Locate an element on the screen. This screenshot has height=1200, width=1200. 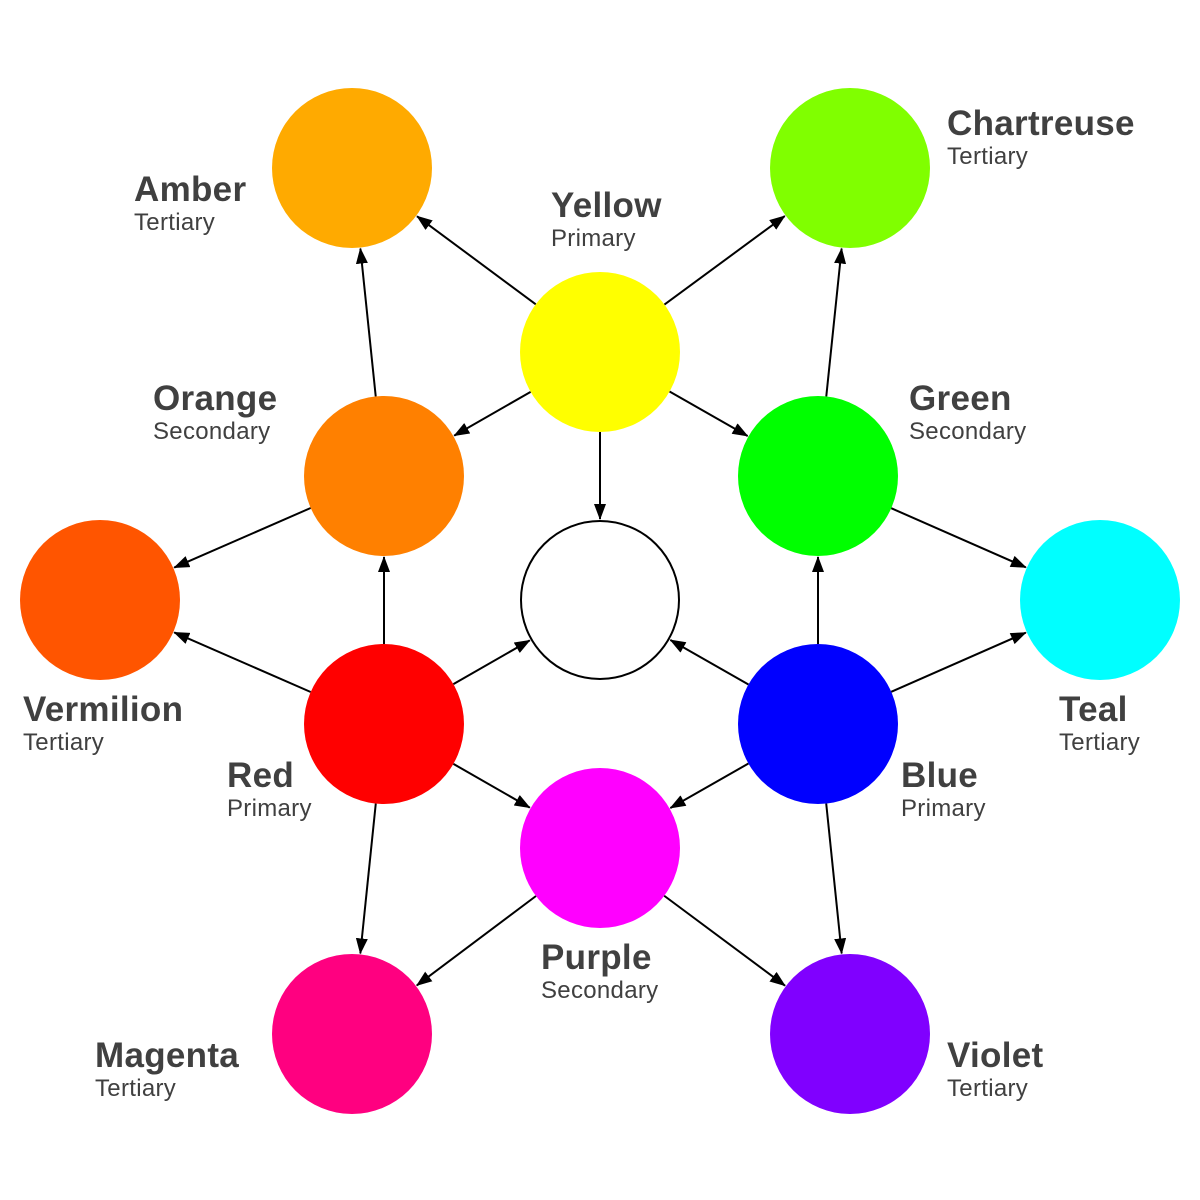
label-red: Red Primary is located at coordinates (269, 789).